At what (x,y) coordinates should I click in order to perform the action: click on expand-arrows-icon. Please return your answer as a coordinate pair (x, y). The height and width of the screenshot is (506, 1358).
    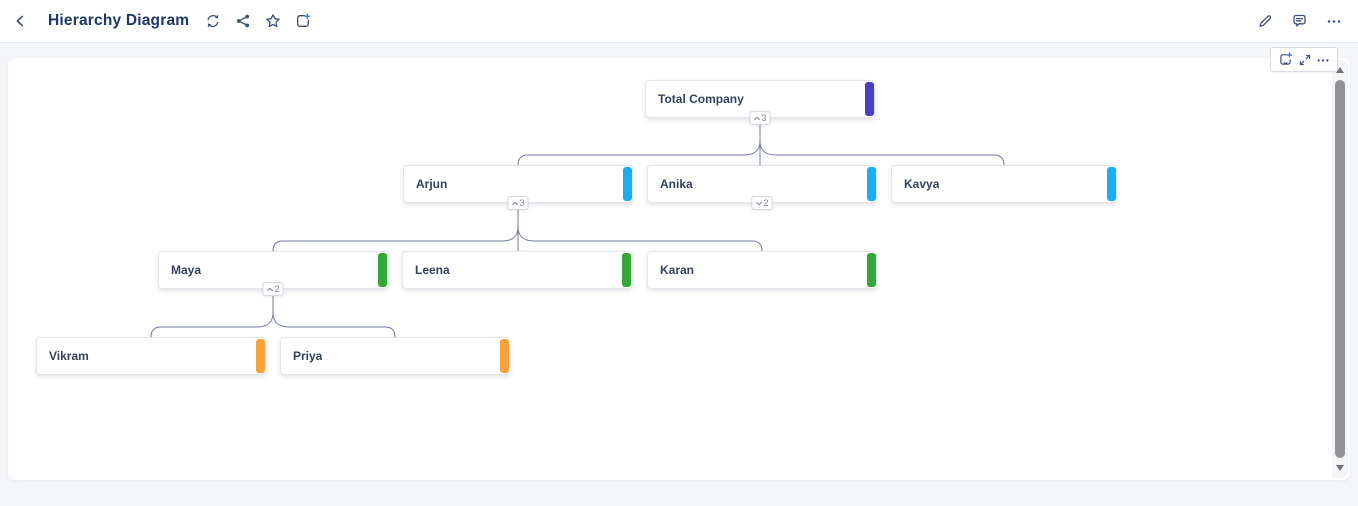
    Looking at the image, I should click on (1304, 59).